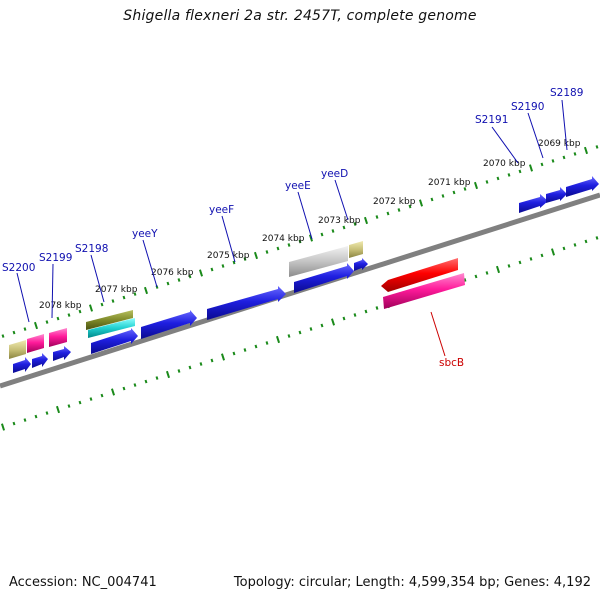  I want to click on gene-label: S2191, so click(491, 120).